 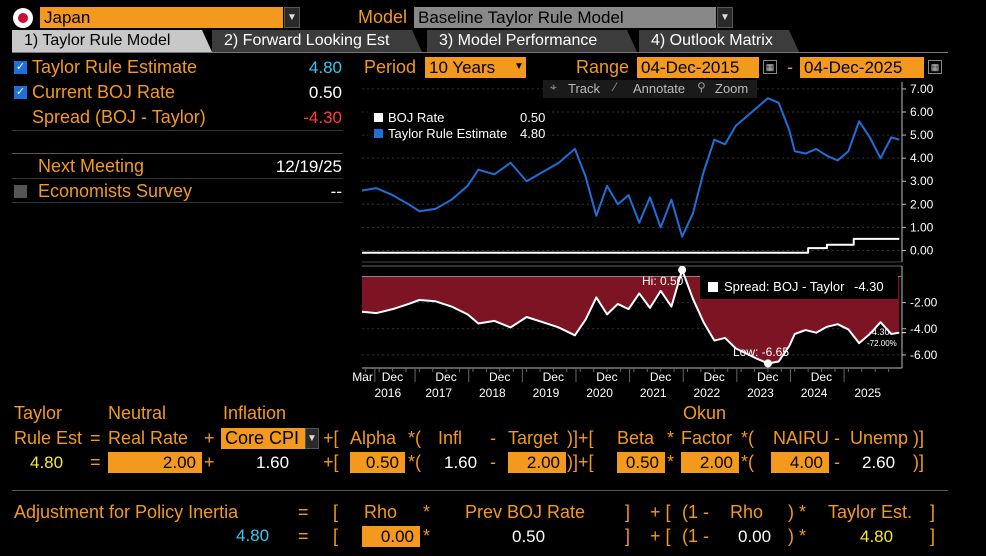 What do you see at coordinates (303, 536) in the screenshot?
I see `inertia-eq-2: =` at bounding box center [303, 536].